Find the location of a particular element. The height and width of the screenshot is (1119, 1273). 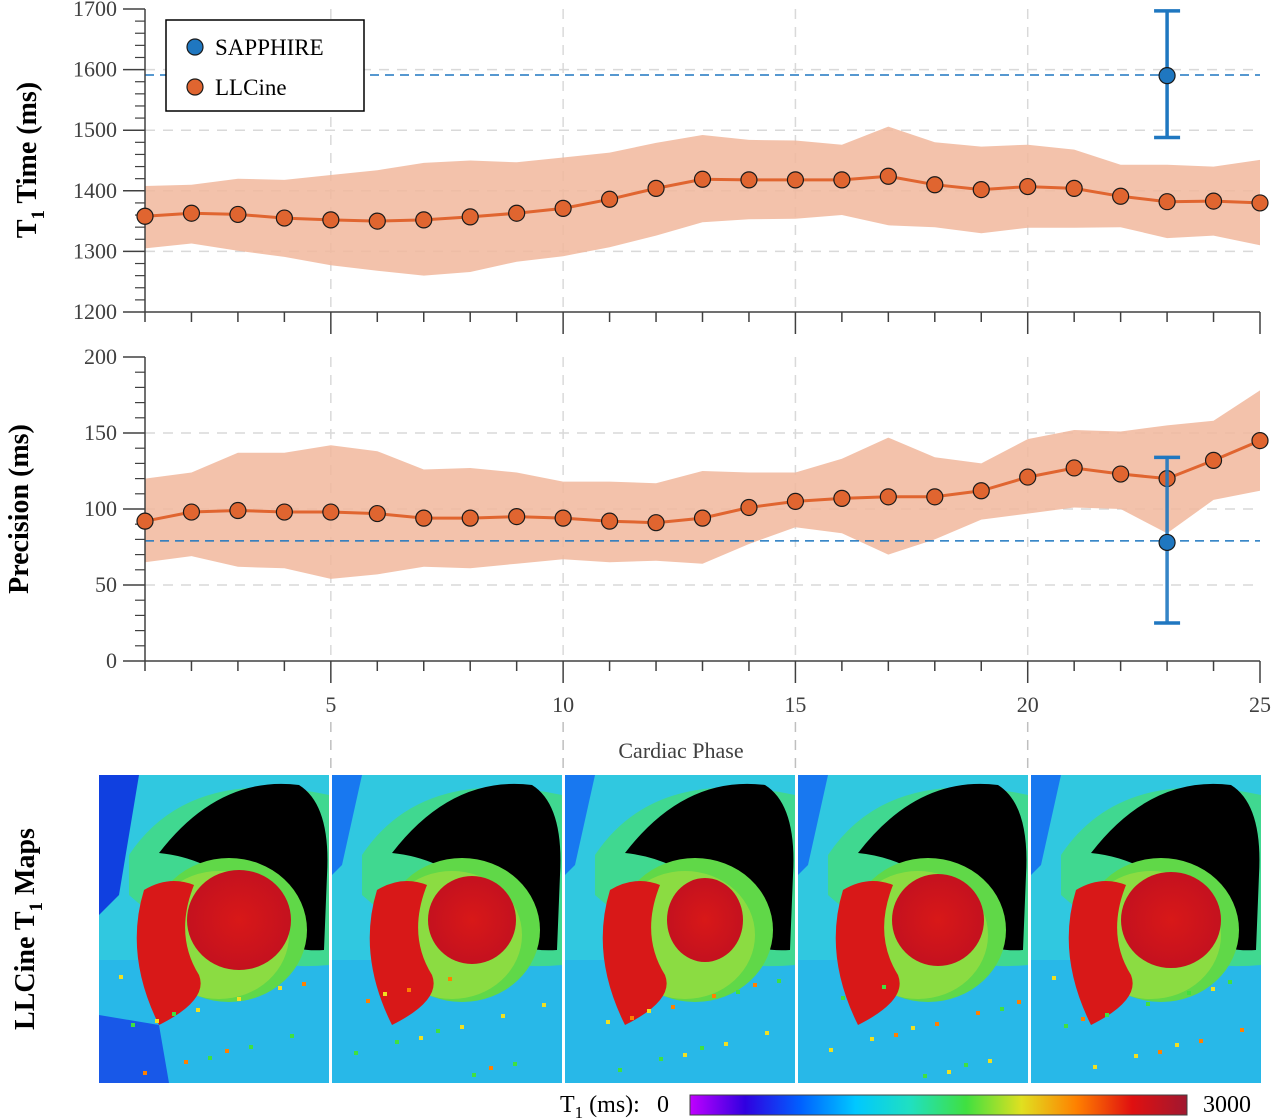

t1-ylabel: T1 Time (ms) is located at coordinates (30, 160).